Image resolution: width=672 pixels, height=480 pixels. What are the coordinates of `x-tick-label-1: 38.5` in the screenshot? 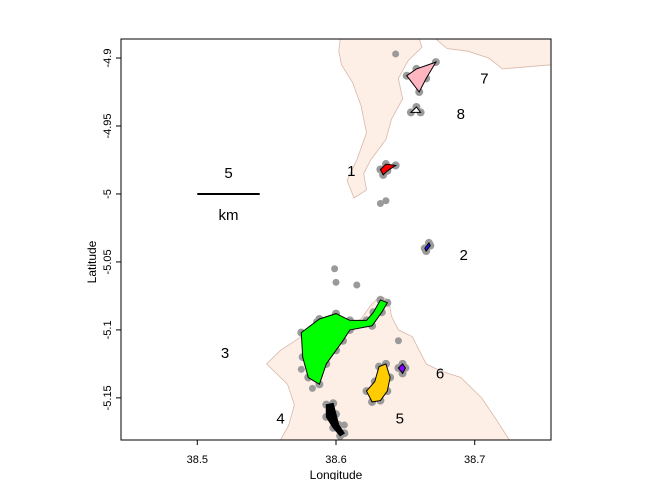 It's located at (197, 460).